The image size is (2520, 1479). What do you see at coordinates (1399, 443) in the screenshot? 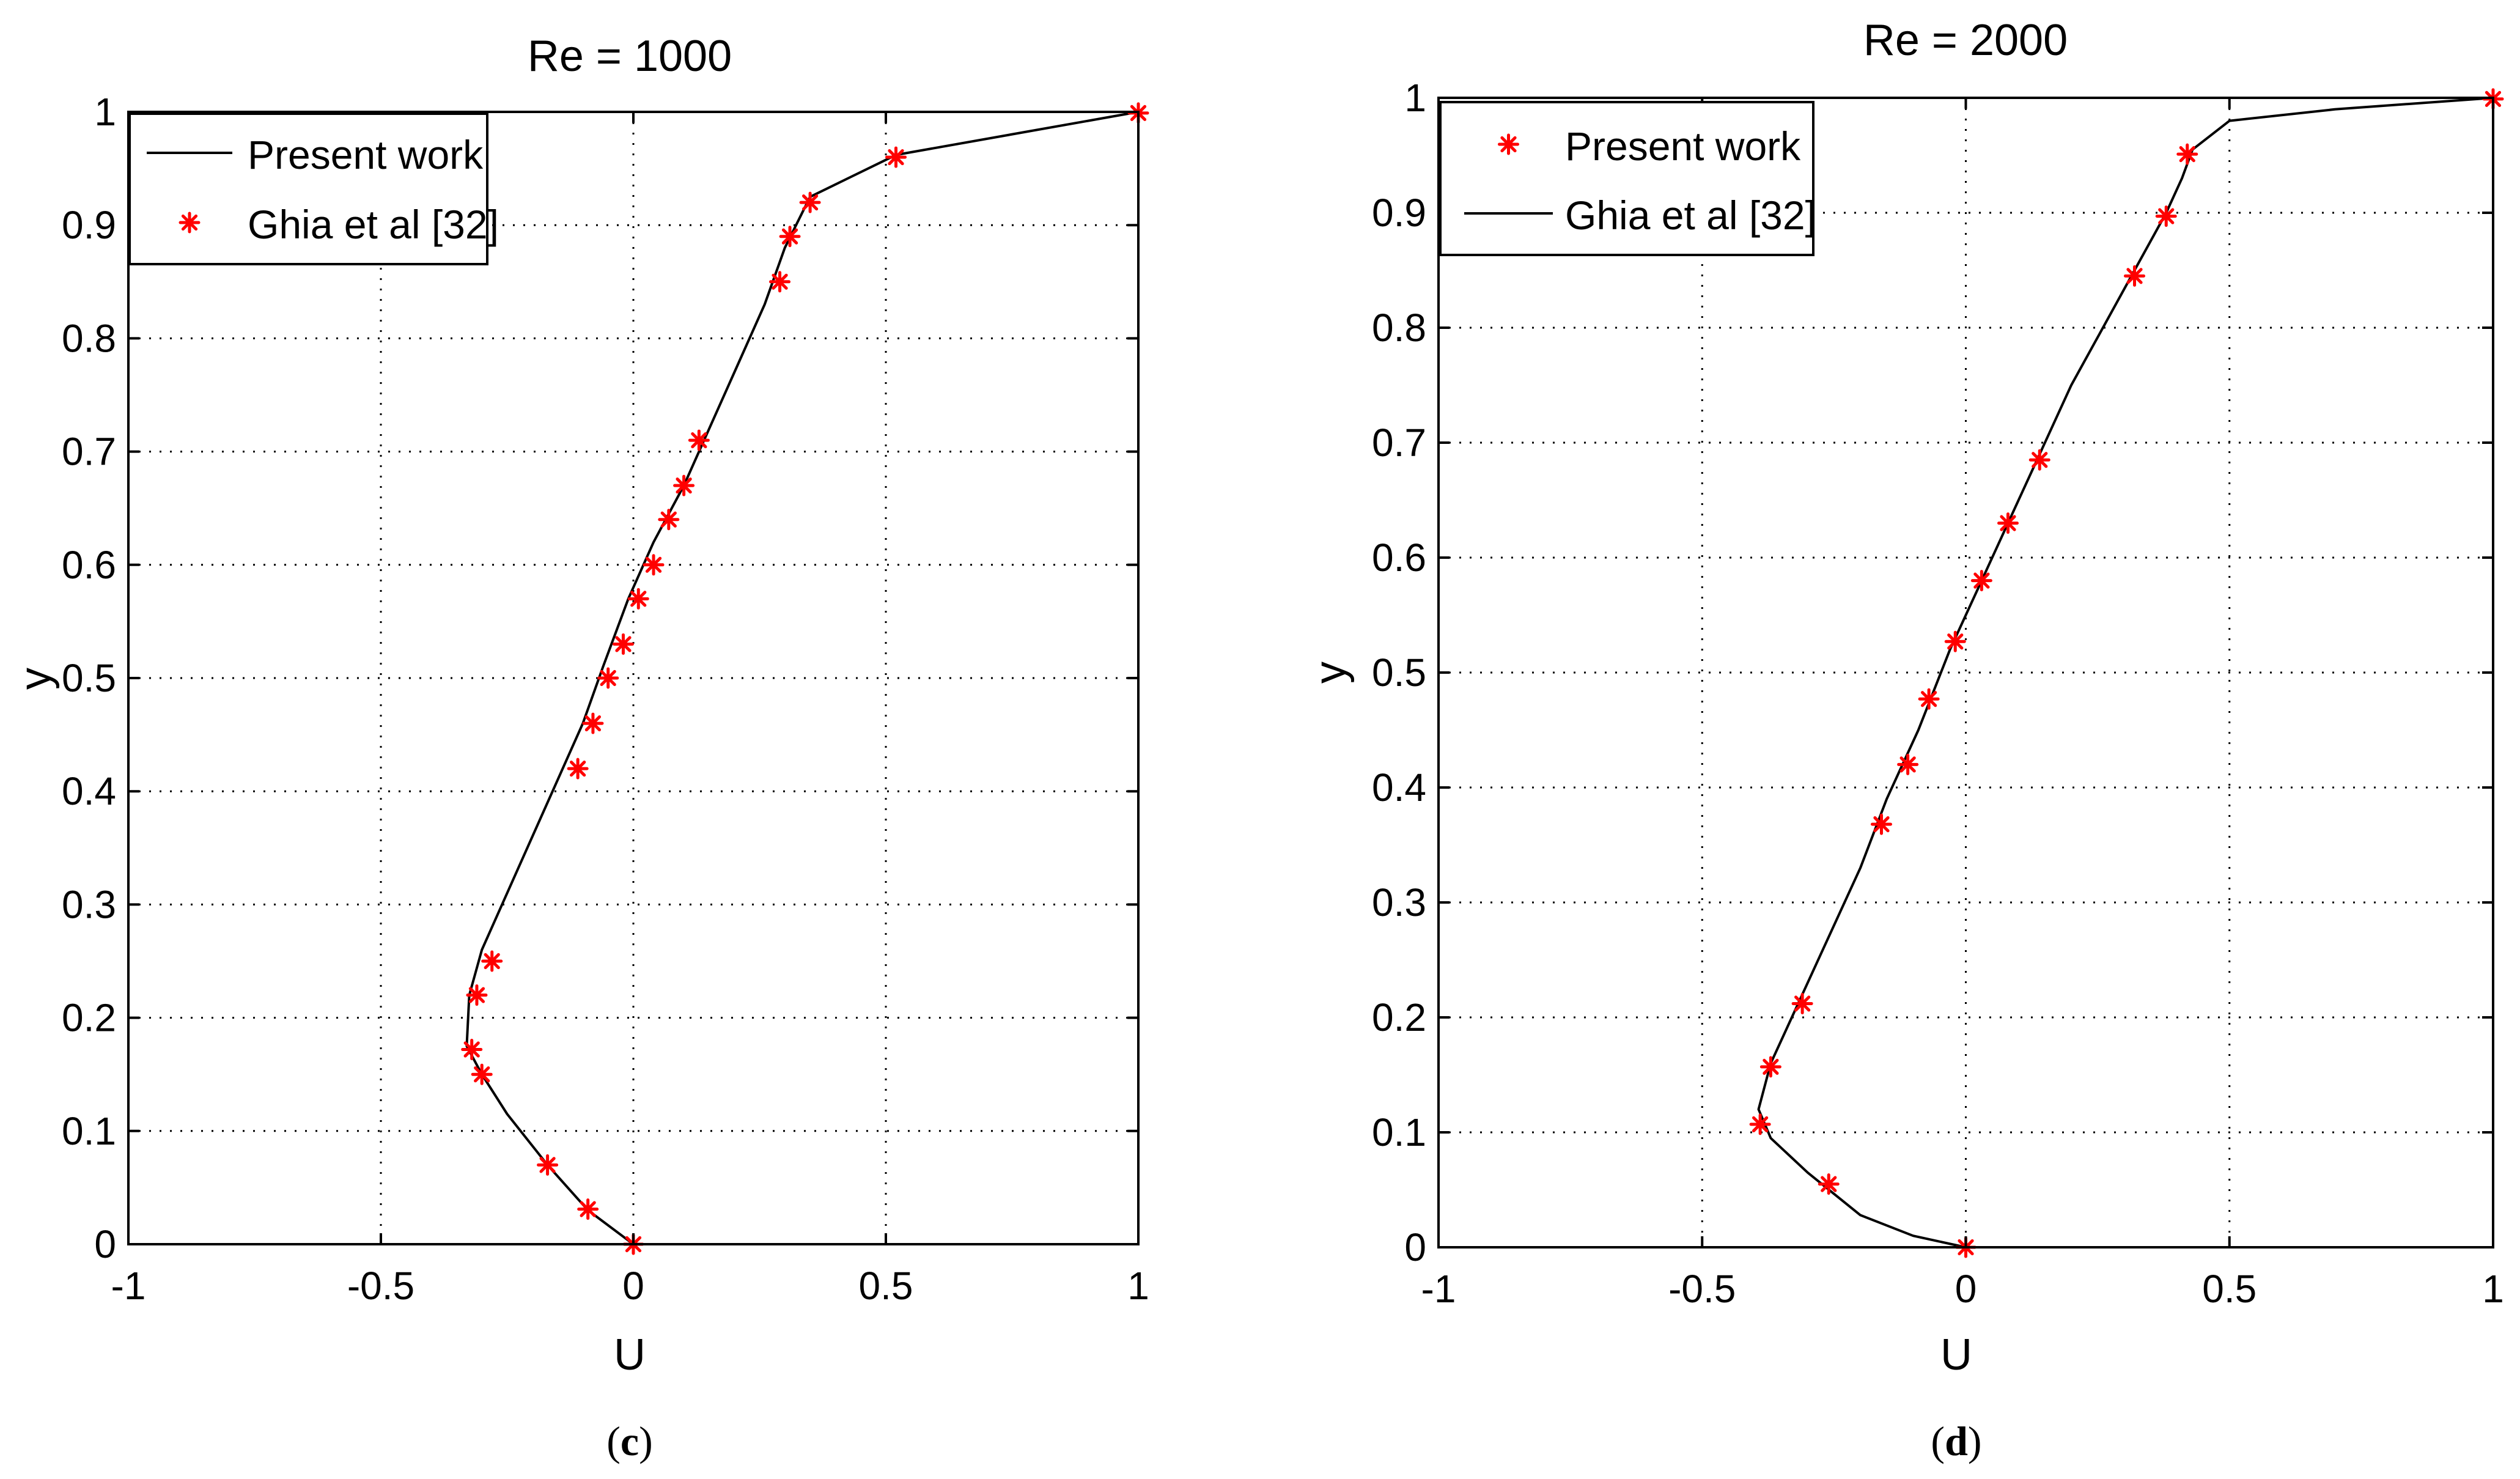
I see `y-tick-label: 0.7` at bounding box center [1399, 443].